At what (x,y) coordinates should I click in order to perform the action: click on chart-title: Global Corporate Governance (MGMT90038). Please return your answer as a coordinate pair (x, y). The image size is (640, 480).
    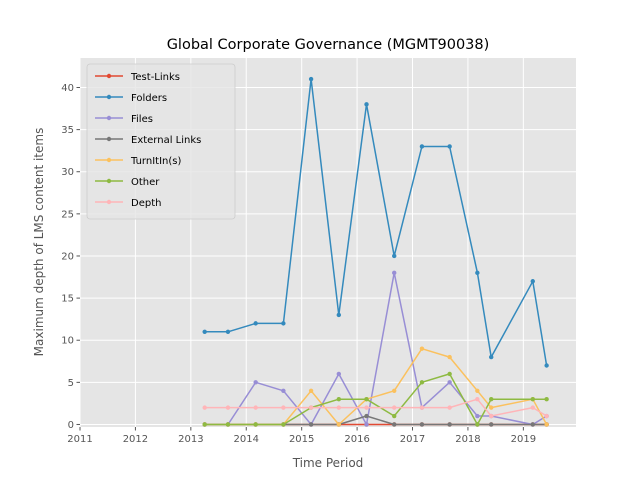
    Looking at the image, I should click on (328, 45).